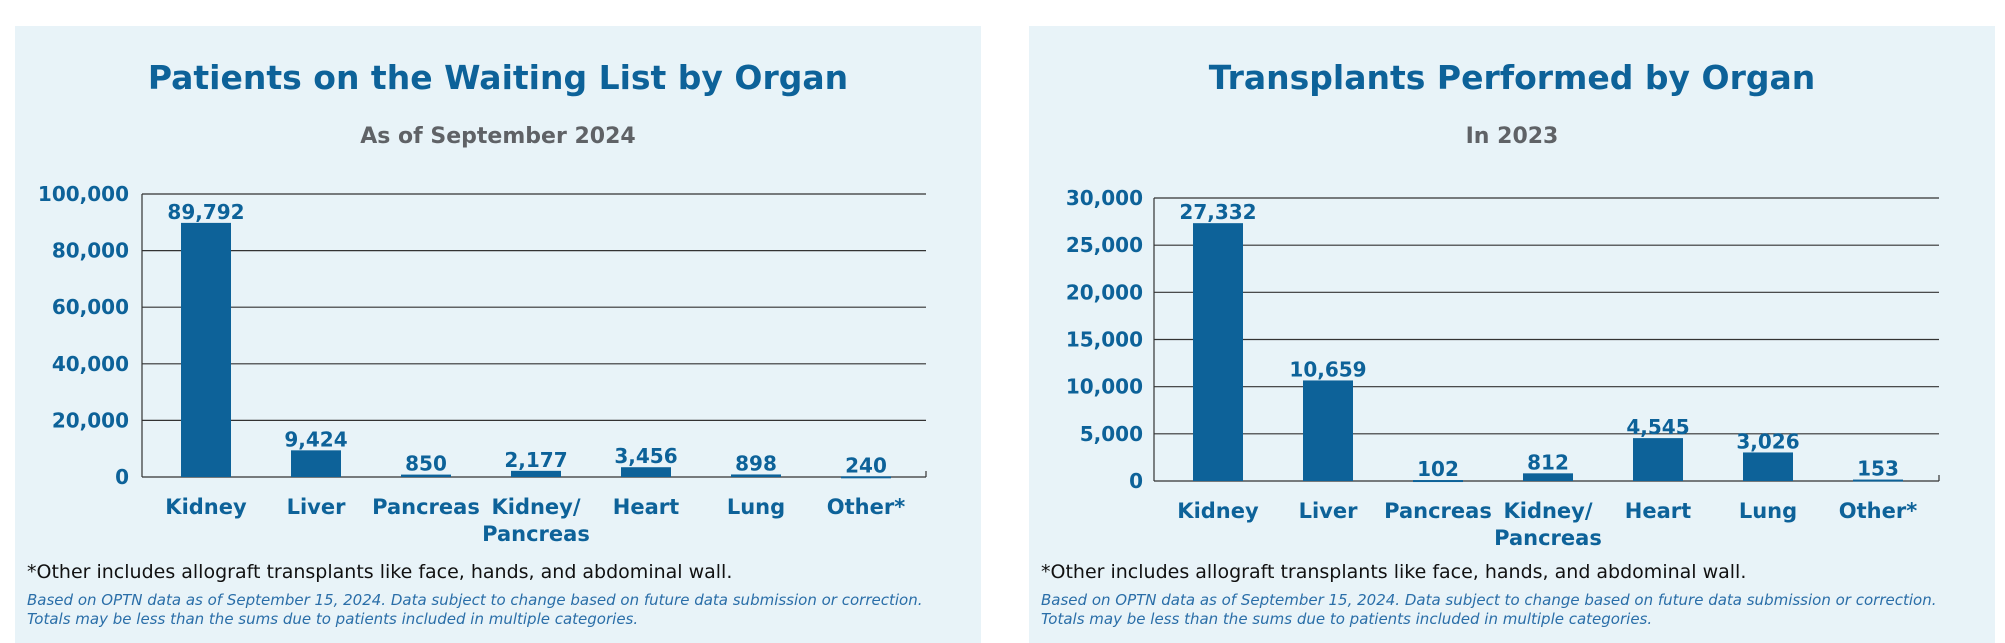 The image size is (2005, 643). Describe the element at coordinates (90, 251) in the screenshot. I see `y-tick-label: 80,000` at that location.